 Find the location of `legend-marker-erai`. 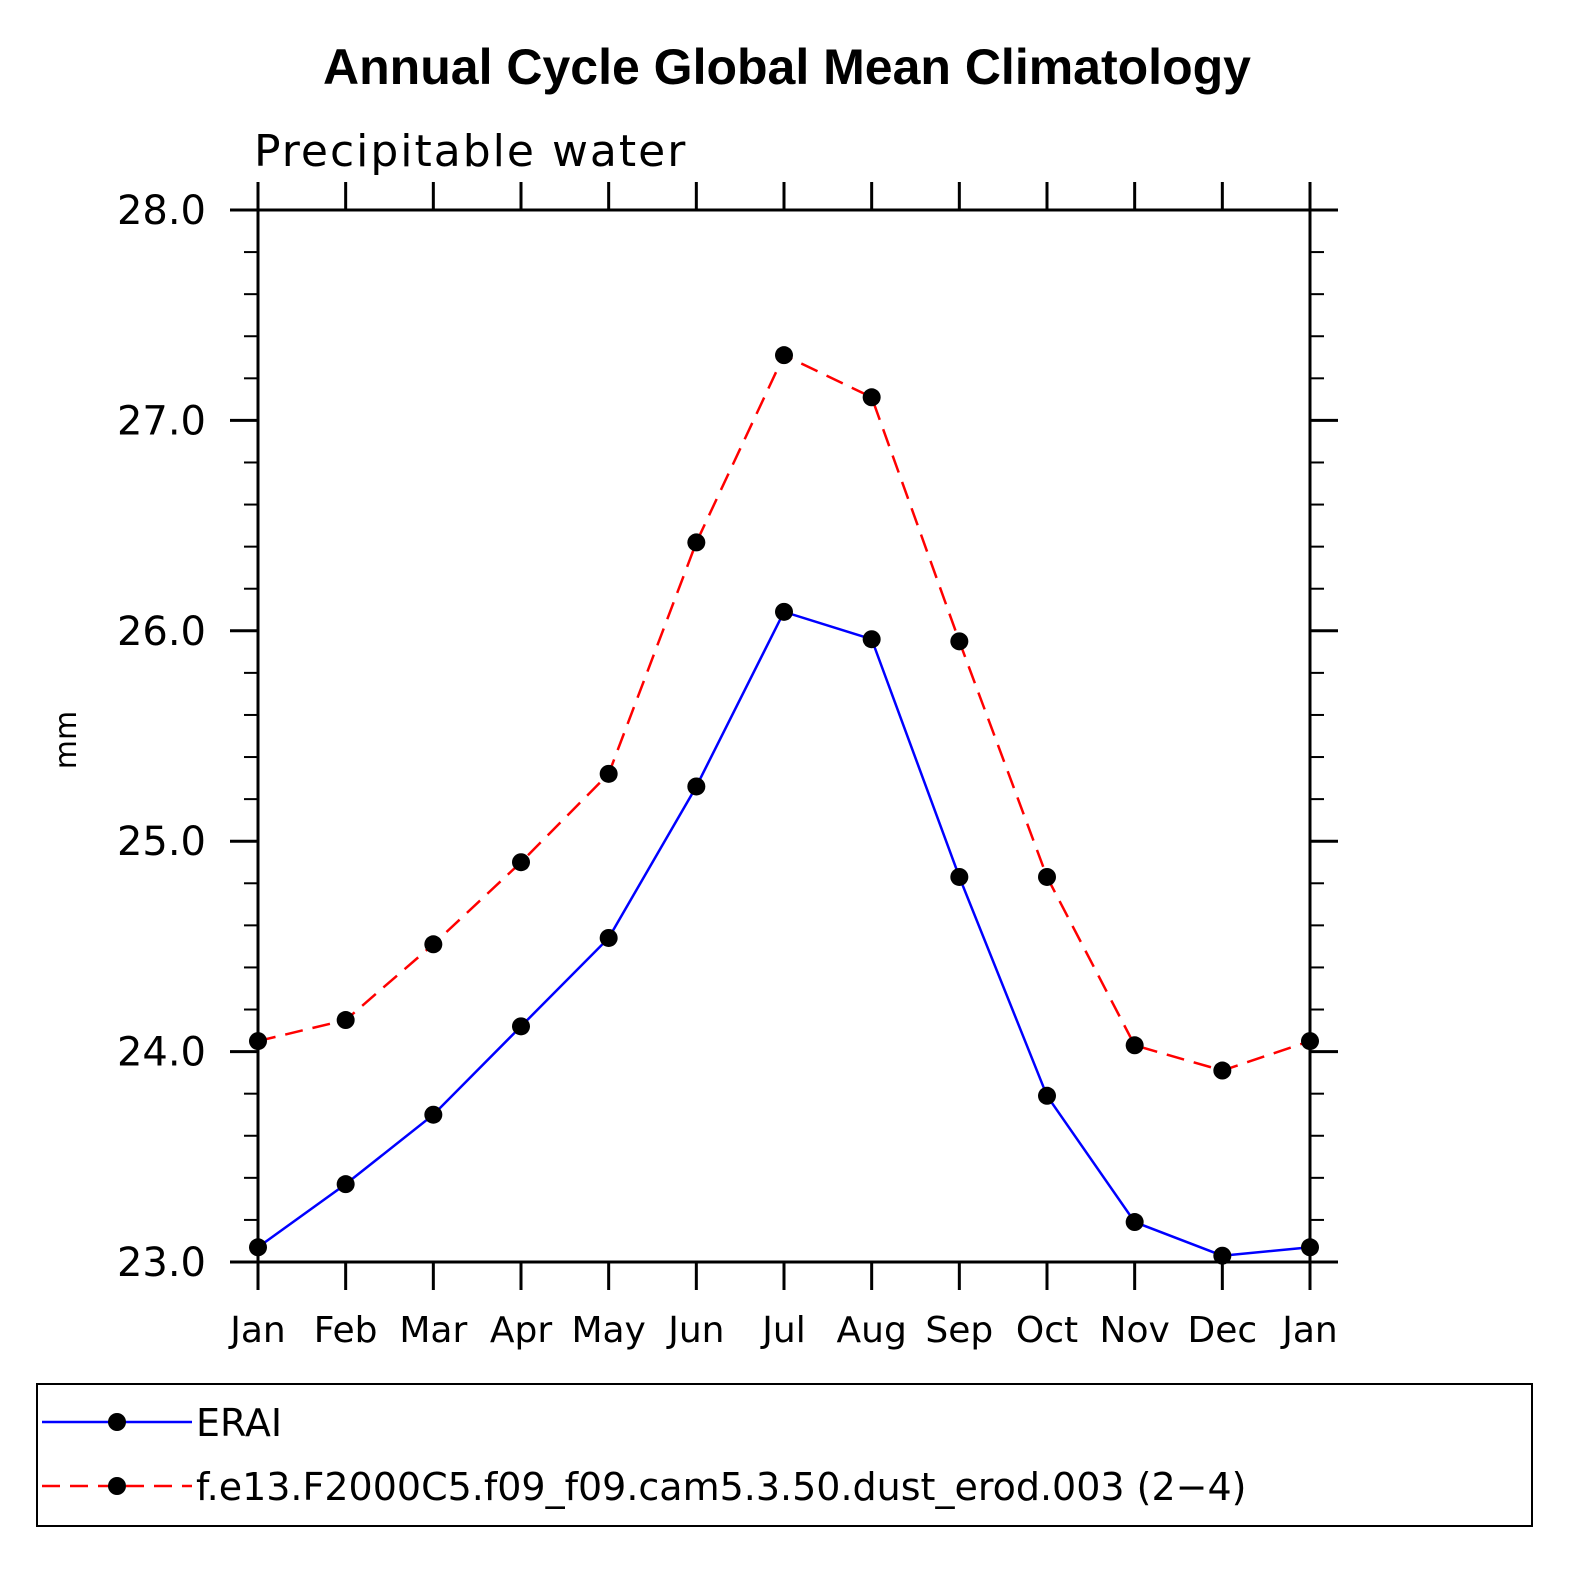

legend-marker-erai is located at coordinates (117, 1422).